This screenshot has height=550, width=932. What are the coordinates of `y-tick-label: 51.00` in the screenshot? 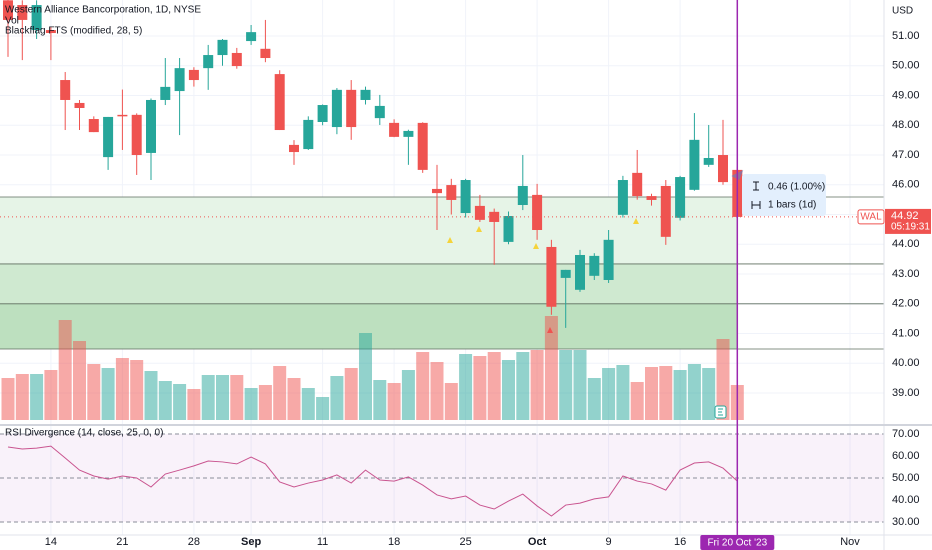 It's located at (906, 36).